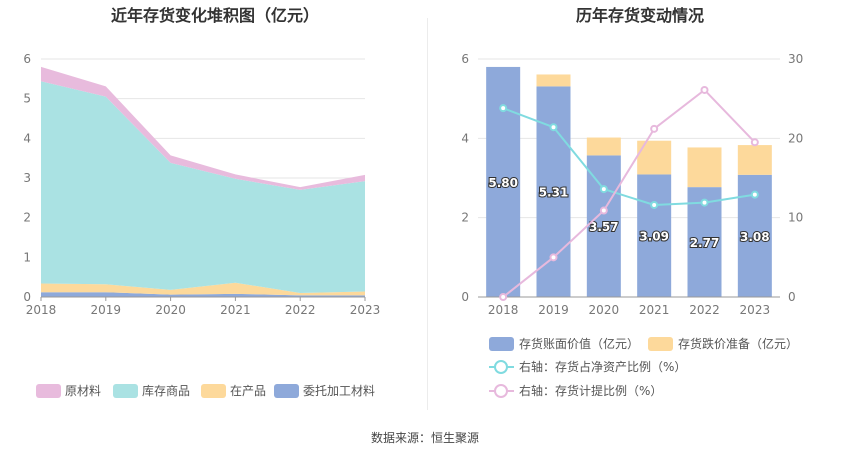  Describe the element at coordinates (248, 391) in the screenshot. I see `left-legend-label: 在产品` at that location.